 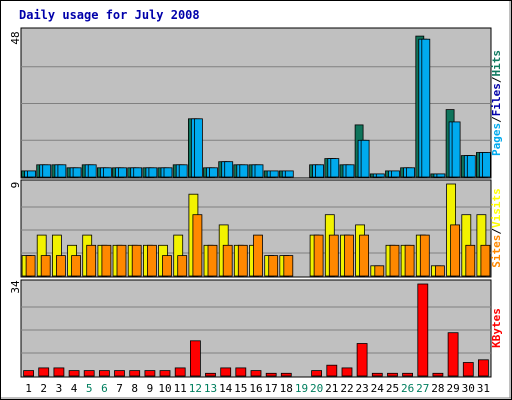 I want to click on x-tick-label-day-13: 13, so click(x=210, y=388).